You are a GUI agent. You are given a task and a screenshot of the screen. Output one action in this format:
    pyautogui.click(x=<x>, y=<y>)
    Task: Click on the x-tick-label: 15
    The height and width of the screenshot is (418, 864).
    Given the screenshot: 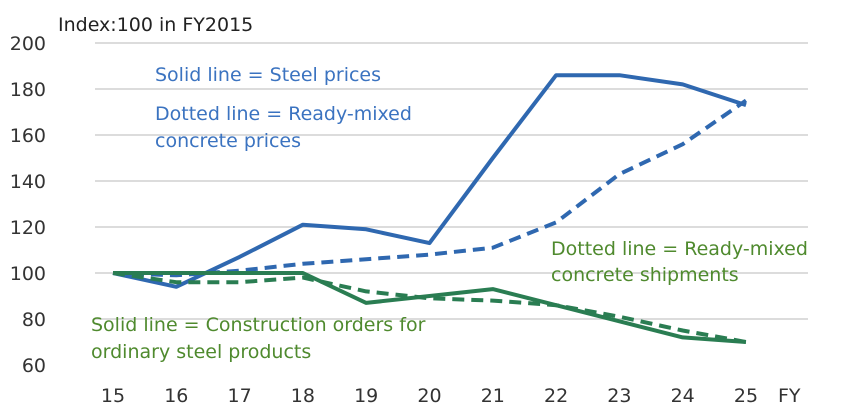 What is the action you would take?
    pyautogui.click(x=113, y=396)
    